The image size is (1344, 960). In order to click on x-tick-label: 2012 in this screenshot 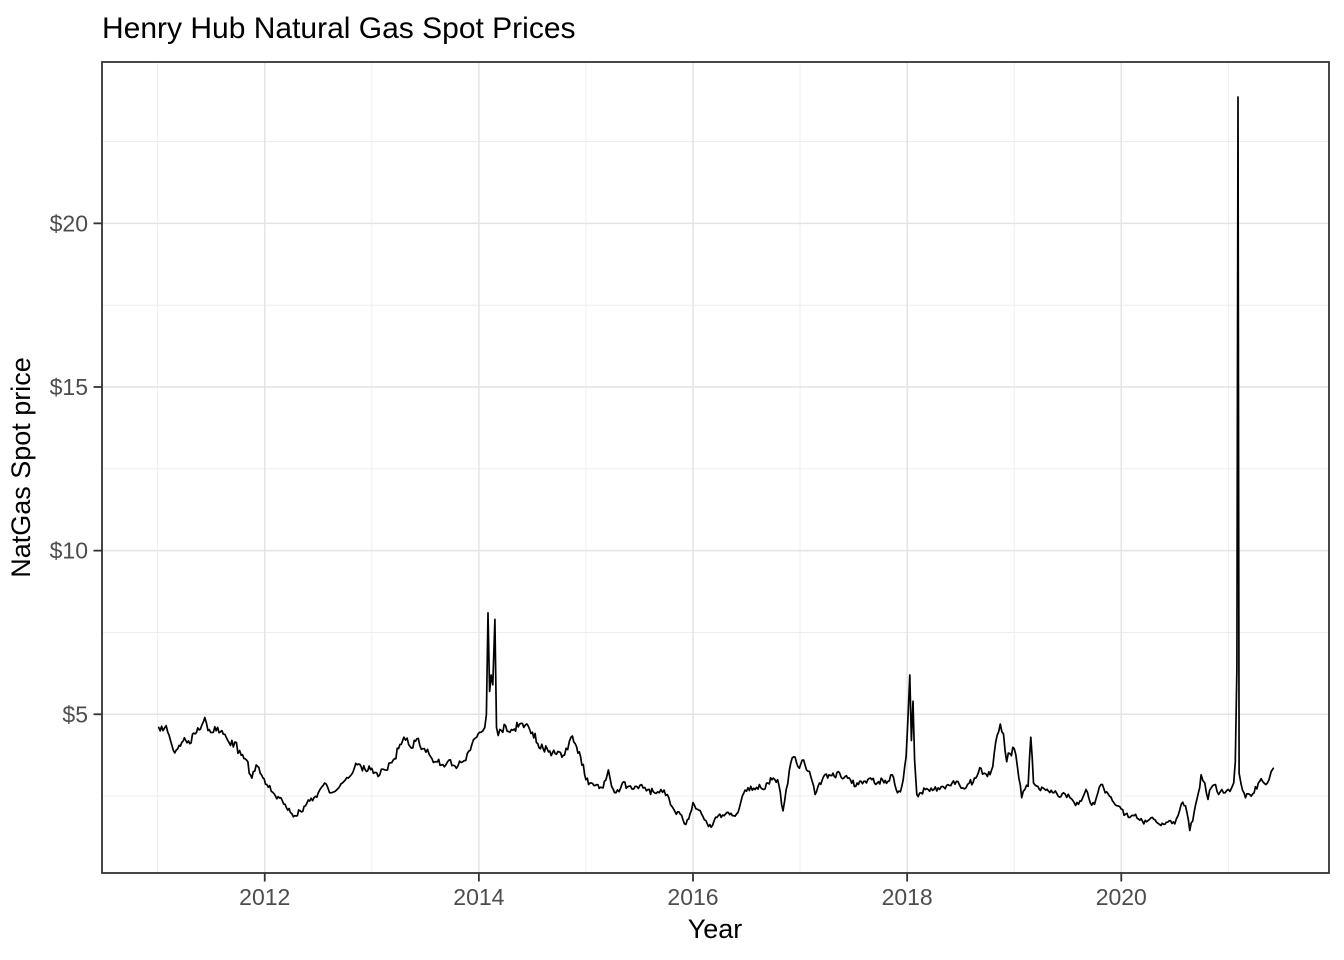, I will do `click(264, 897)`.